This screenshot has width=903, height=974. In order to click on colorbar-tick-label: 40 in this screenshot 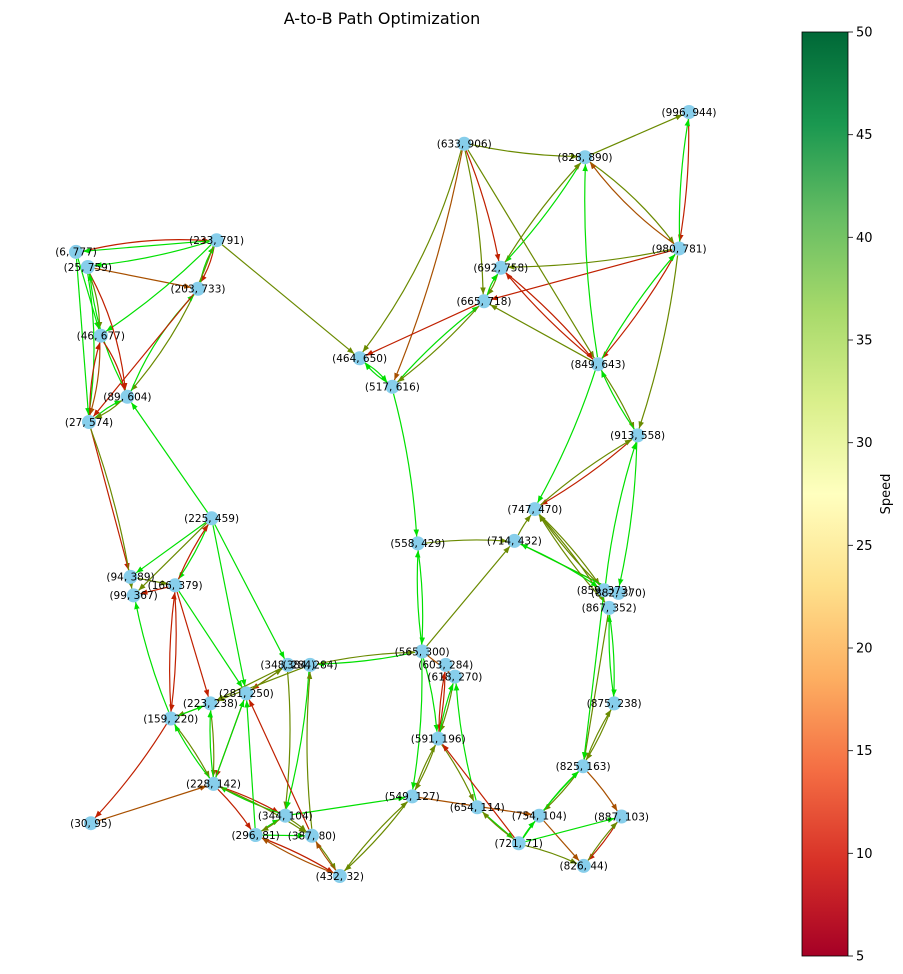, I will do `click(864, 238)`.